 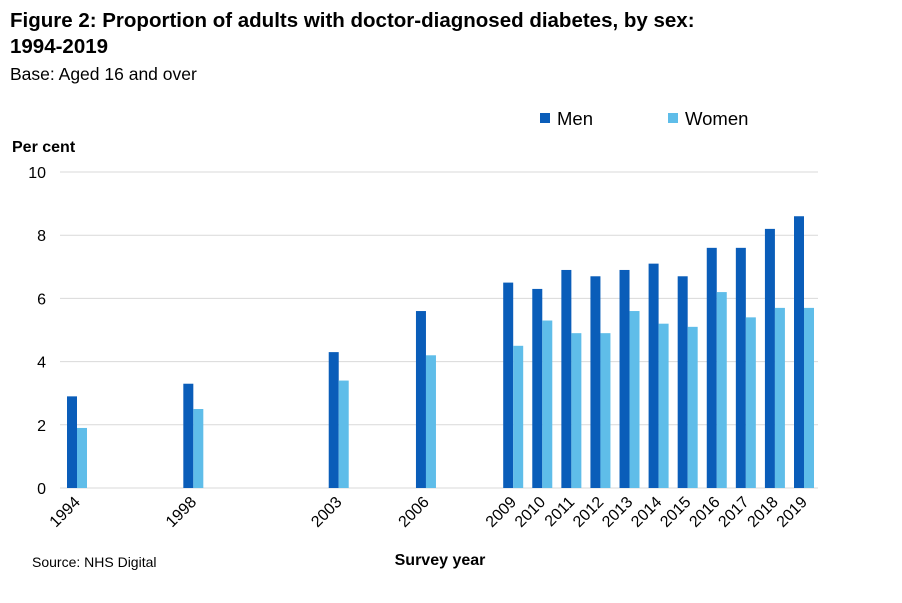 What do you see at coordinates (41, 236) in the screenshot?
I see `y-tick-label: 8` at bounding box center [41, 236].